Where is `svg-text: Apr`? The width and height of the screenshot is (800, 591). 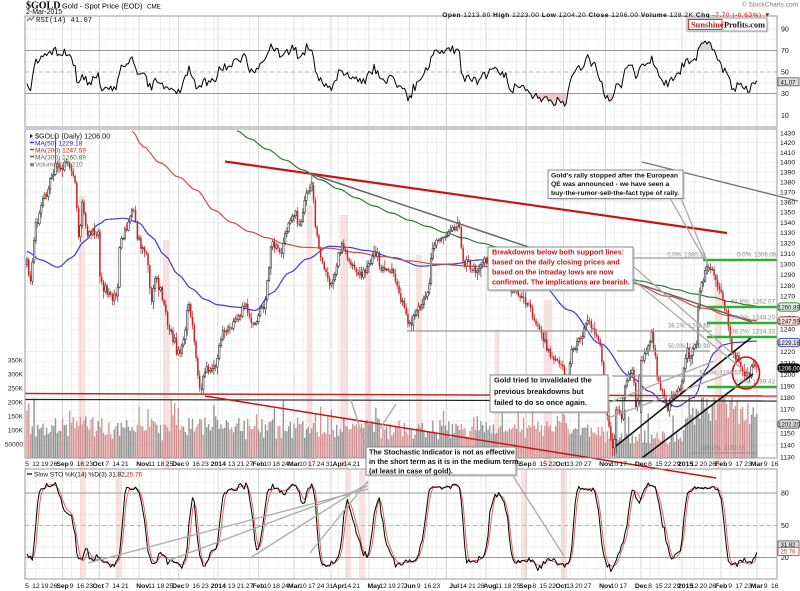 svg-text: Apr is located at coordinates (339, 464).